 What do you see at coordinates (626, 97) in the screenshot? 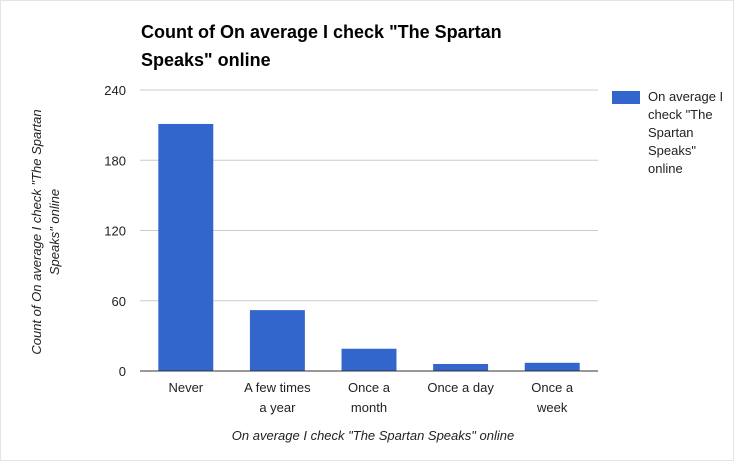
I see `legend-swatch` at bounding box center [626, 97].